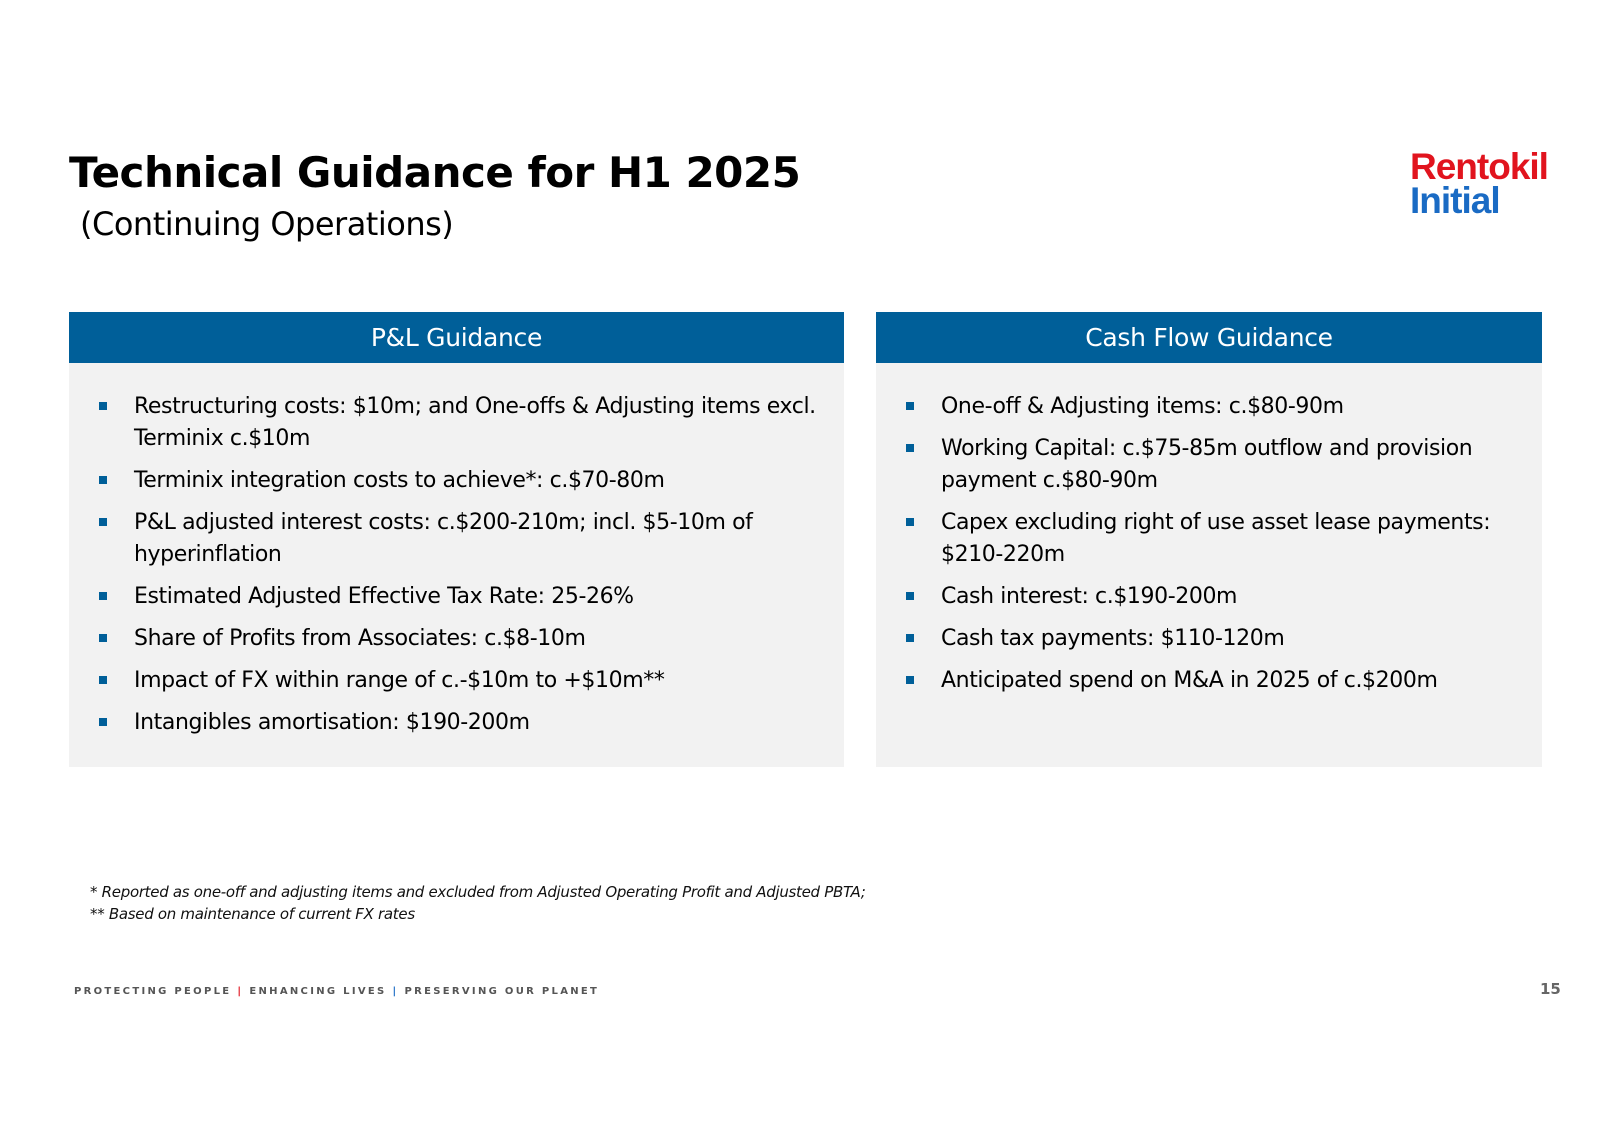  I want to click on page-subtitle: (Continuing Operations), so click(267, 224).